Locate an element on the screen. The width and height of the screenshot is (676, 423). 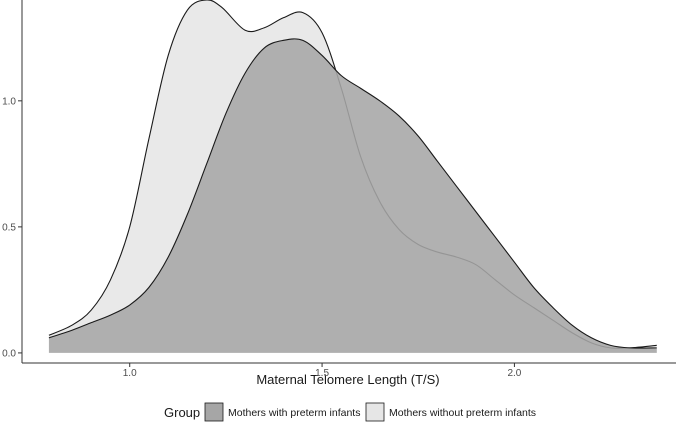
y-tick-label: 1.0 is located at coordinates (9, 101).